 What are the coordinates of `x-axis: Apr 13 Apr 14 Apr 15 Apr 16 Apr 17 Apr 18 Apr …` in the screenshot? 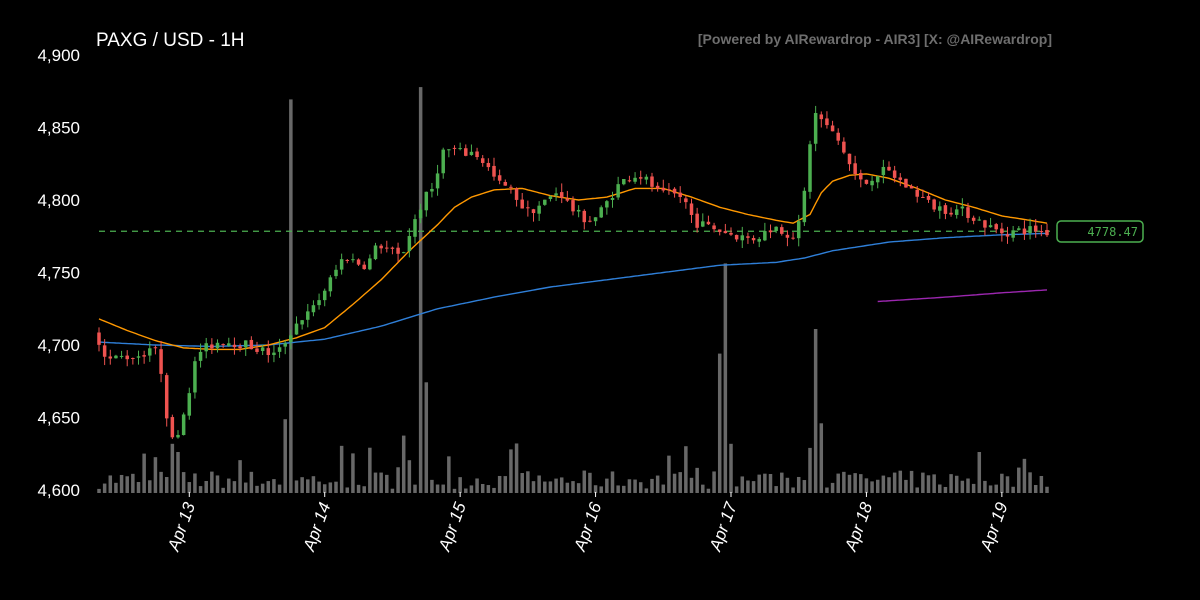 It's located at (588, 523).